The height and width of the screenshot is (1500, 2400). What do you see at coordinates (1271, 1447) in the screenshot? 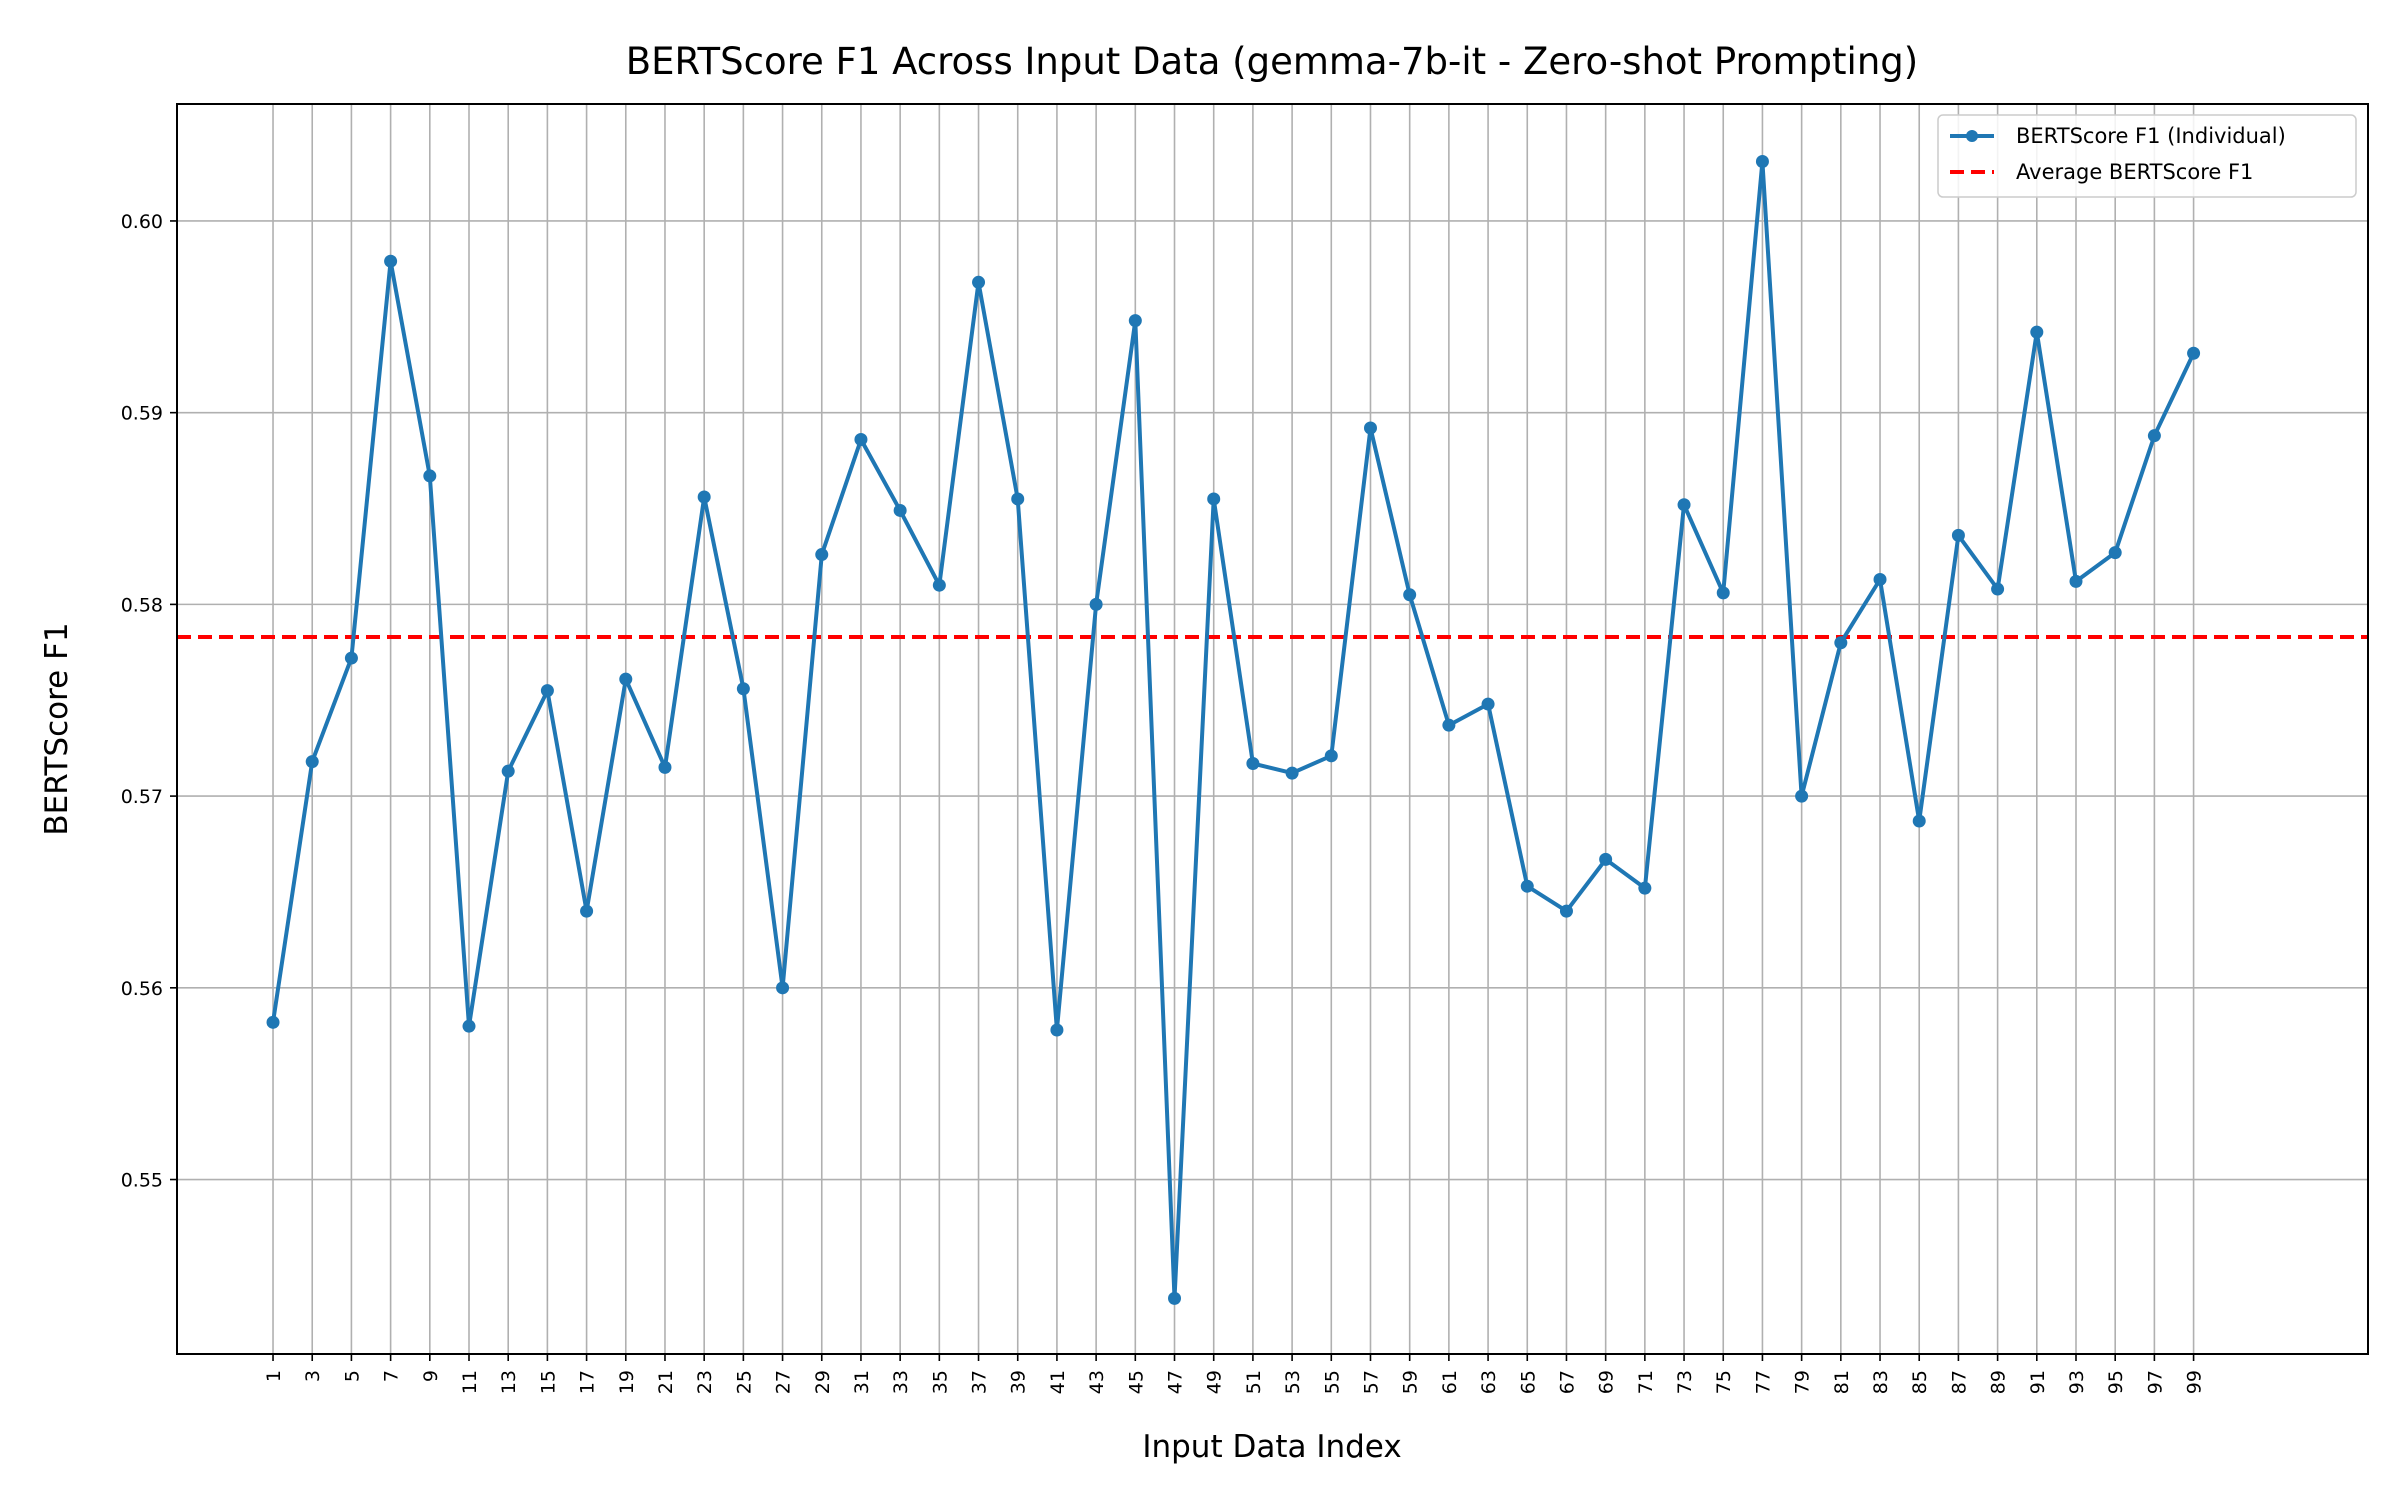
I see `x-axis-label: Input Data Index` at bounding box center [1271, 1447].